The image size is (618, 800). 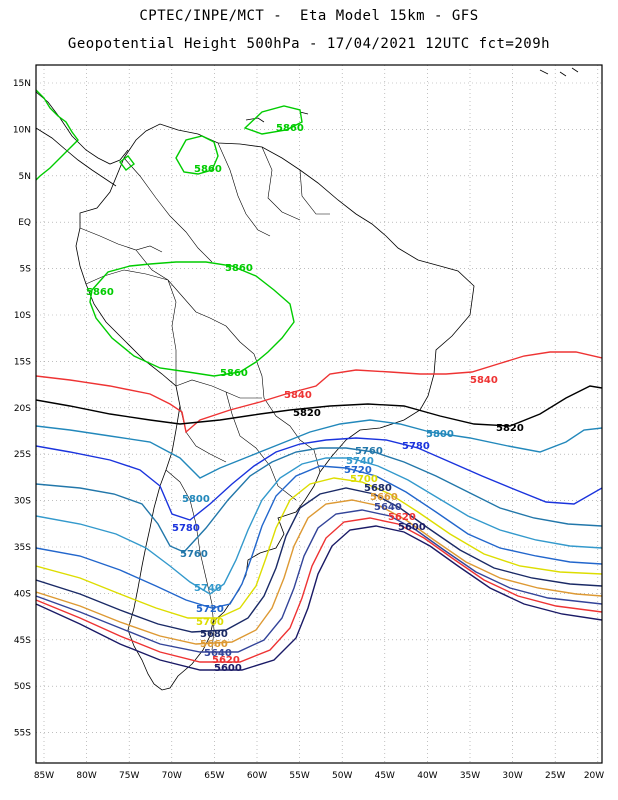 I want to click on contour-label-5660-east: 5660, so click(x=384, y=497).